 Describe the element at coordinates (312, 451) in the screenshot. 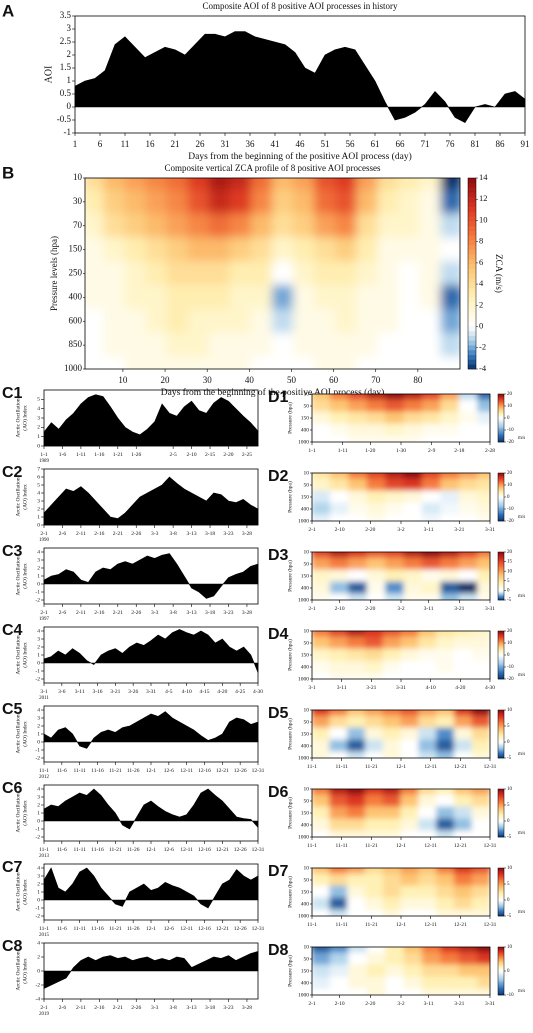

I see `x-tick-label: 1-1` at that location.